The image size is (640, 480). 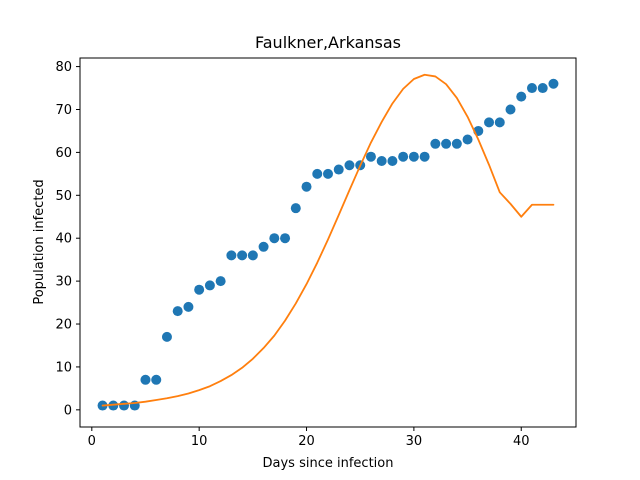 I want to click on x-tick-label: 10, so click(x=199, y=441).